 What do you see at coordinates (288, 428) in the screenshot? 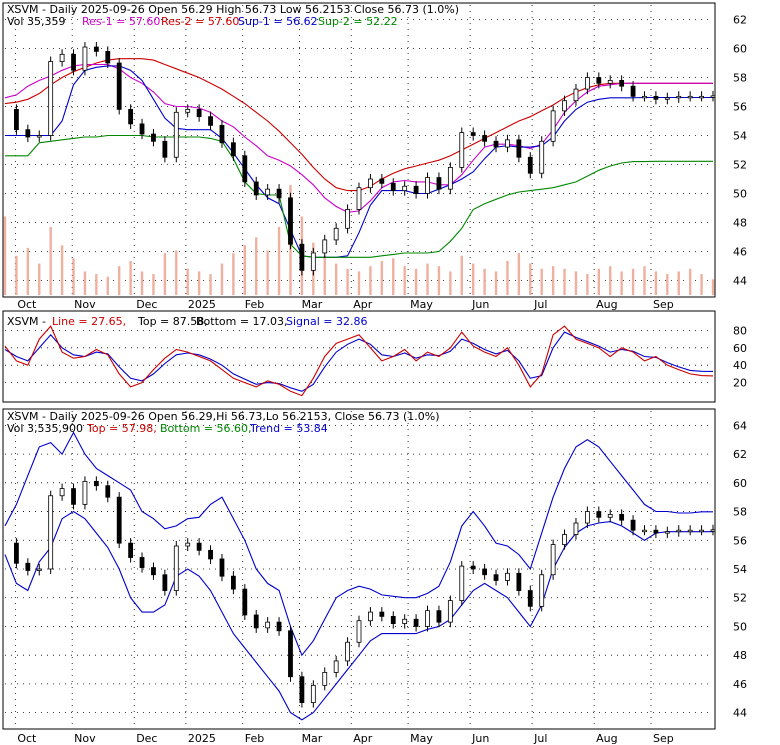
I see `boll-header-trend: Trend = 53.84` at bounding box center [288, 428].